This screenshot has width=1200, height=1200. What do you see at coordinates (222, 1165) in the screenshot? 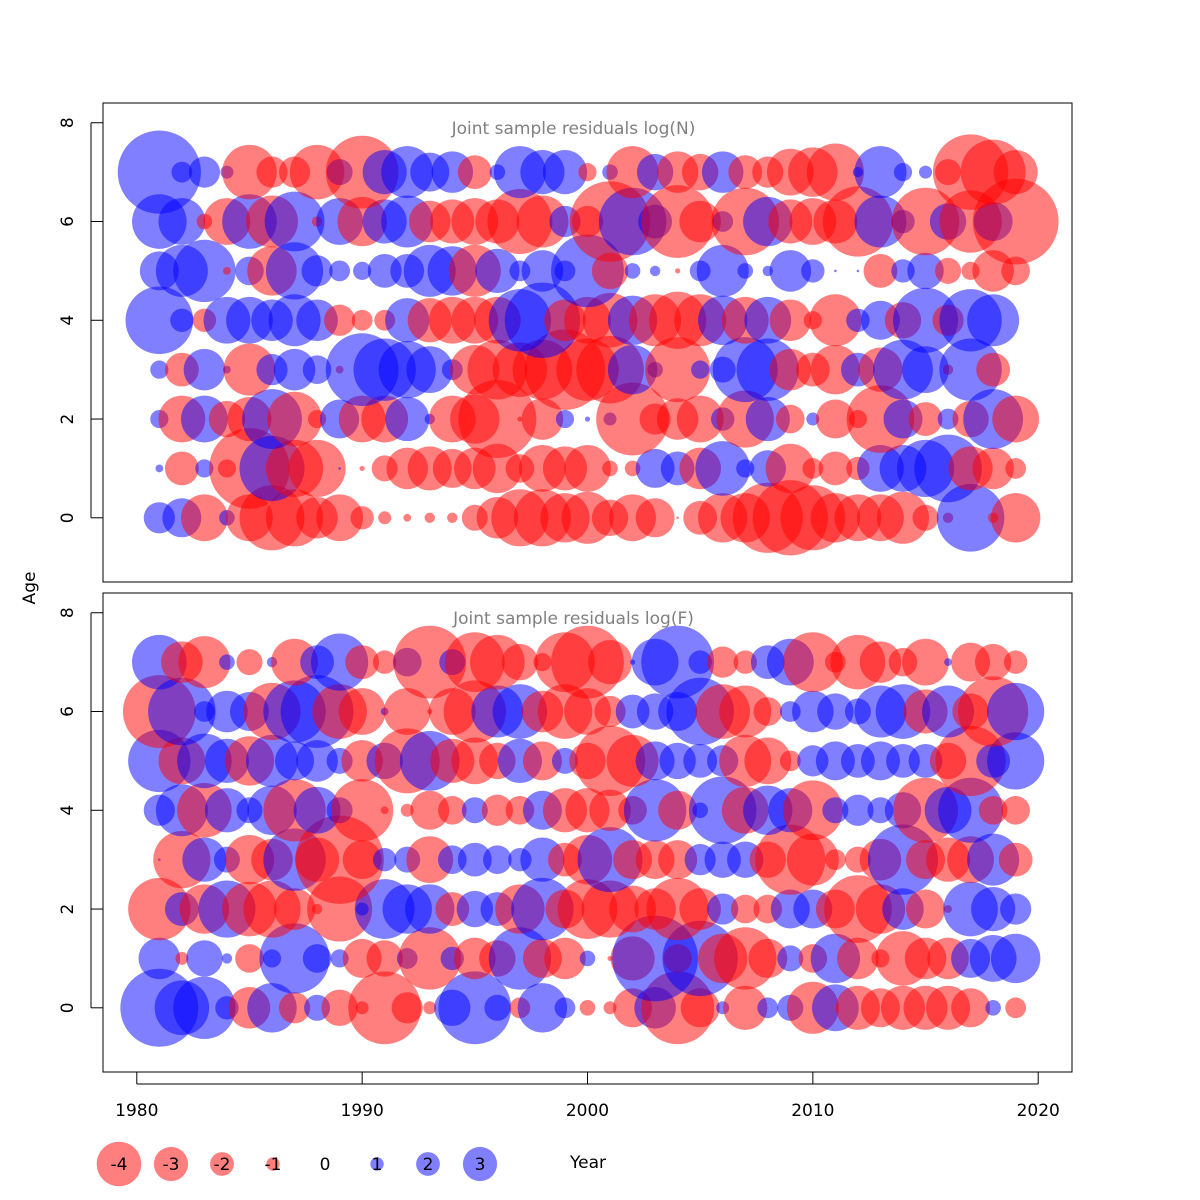
I see `legend-label: -2` at bounding box center [222, 1165].